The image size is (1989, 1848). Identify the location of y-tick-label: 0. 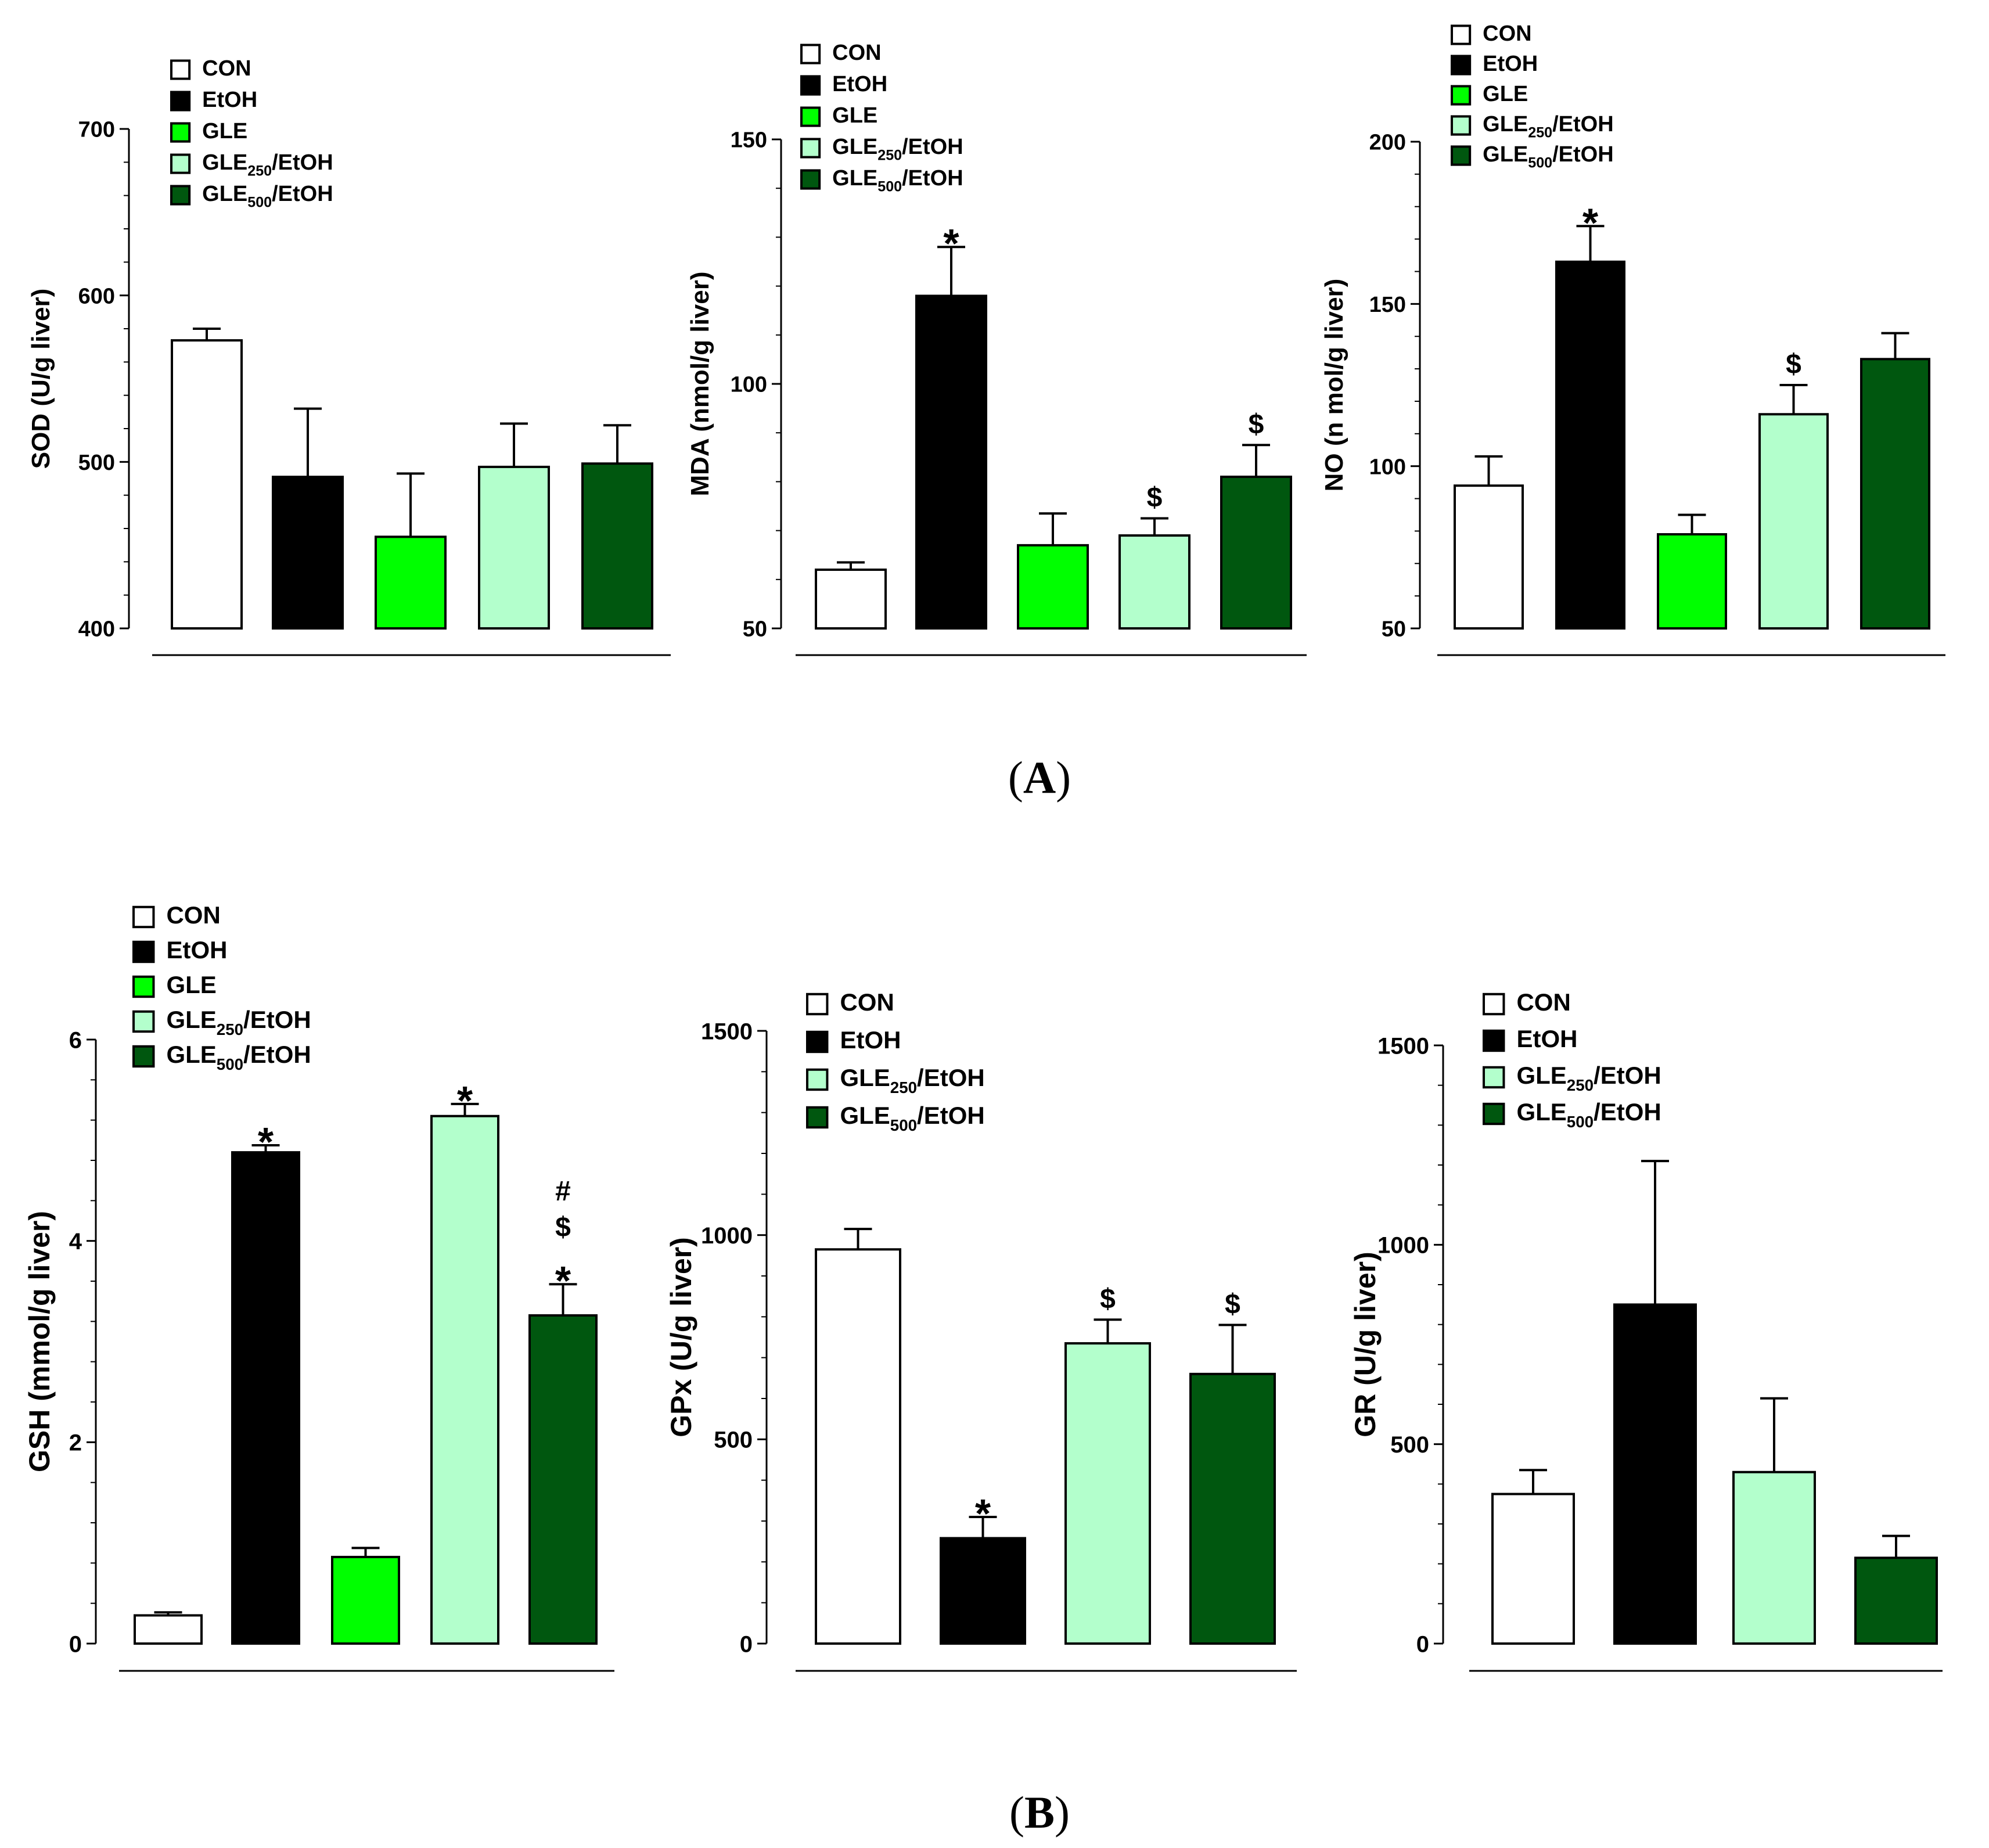
(1423, 1644).